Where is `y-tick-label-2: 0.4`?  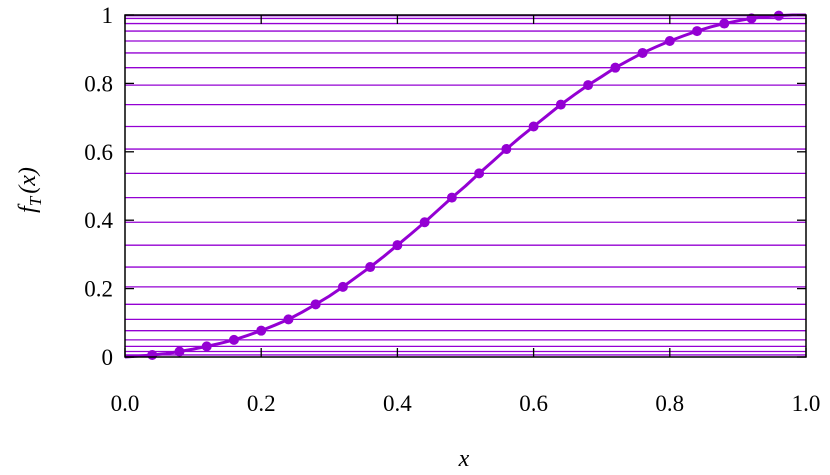 y-tick-label-2: 0.4 is located at coordinates (98, 220).